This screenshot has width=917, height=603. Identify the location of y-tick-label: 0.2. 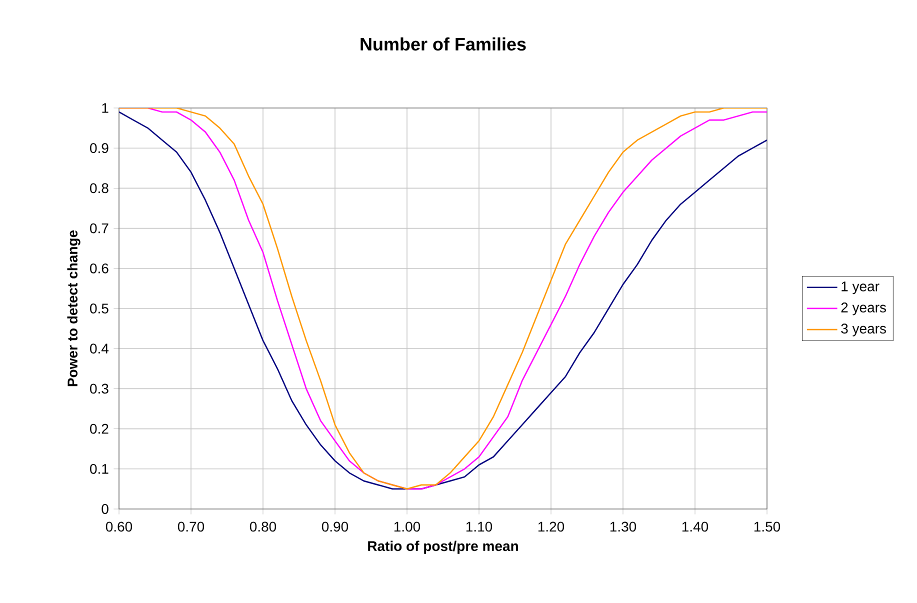
(99, 429).